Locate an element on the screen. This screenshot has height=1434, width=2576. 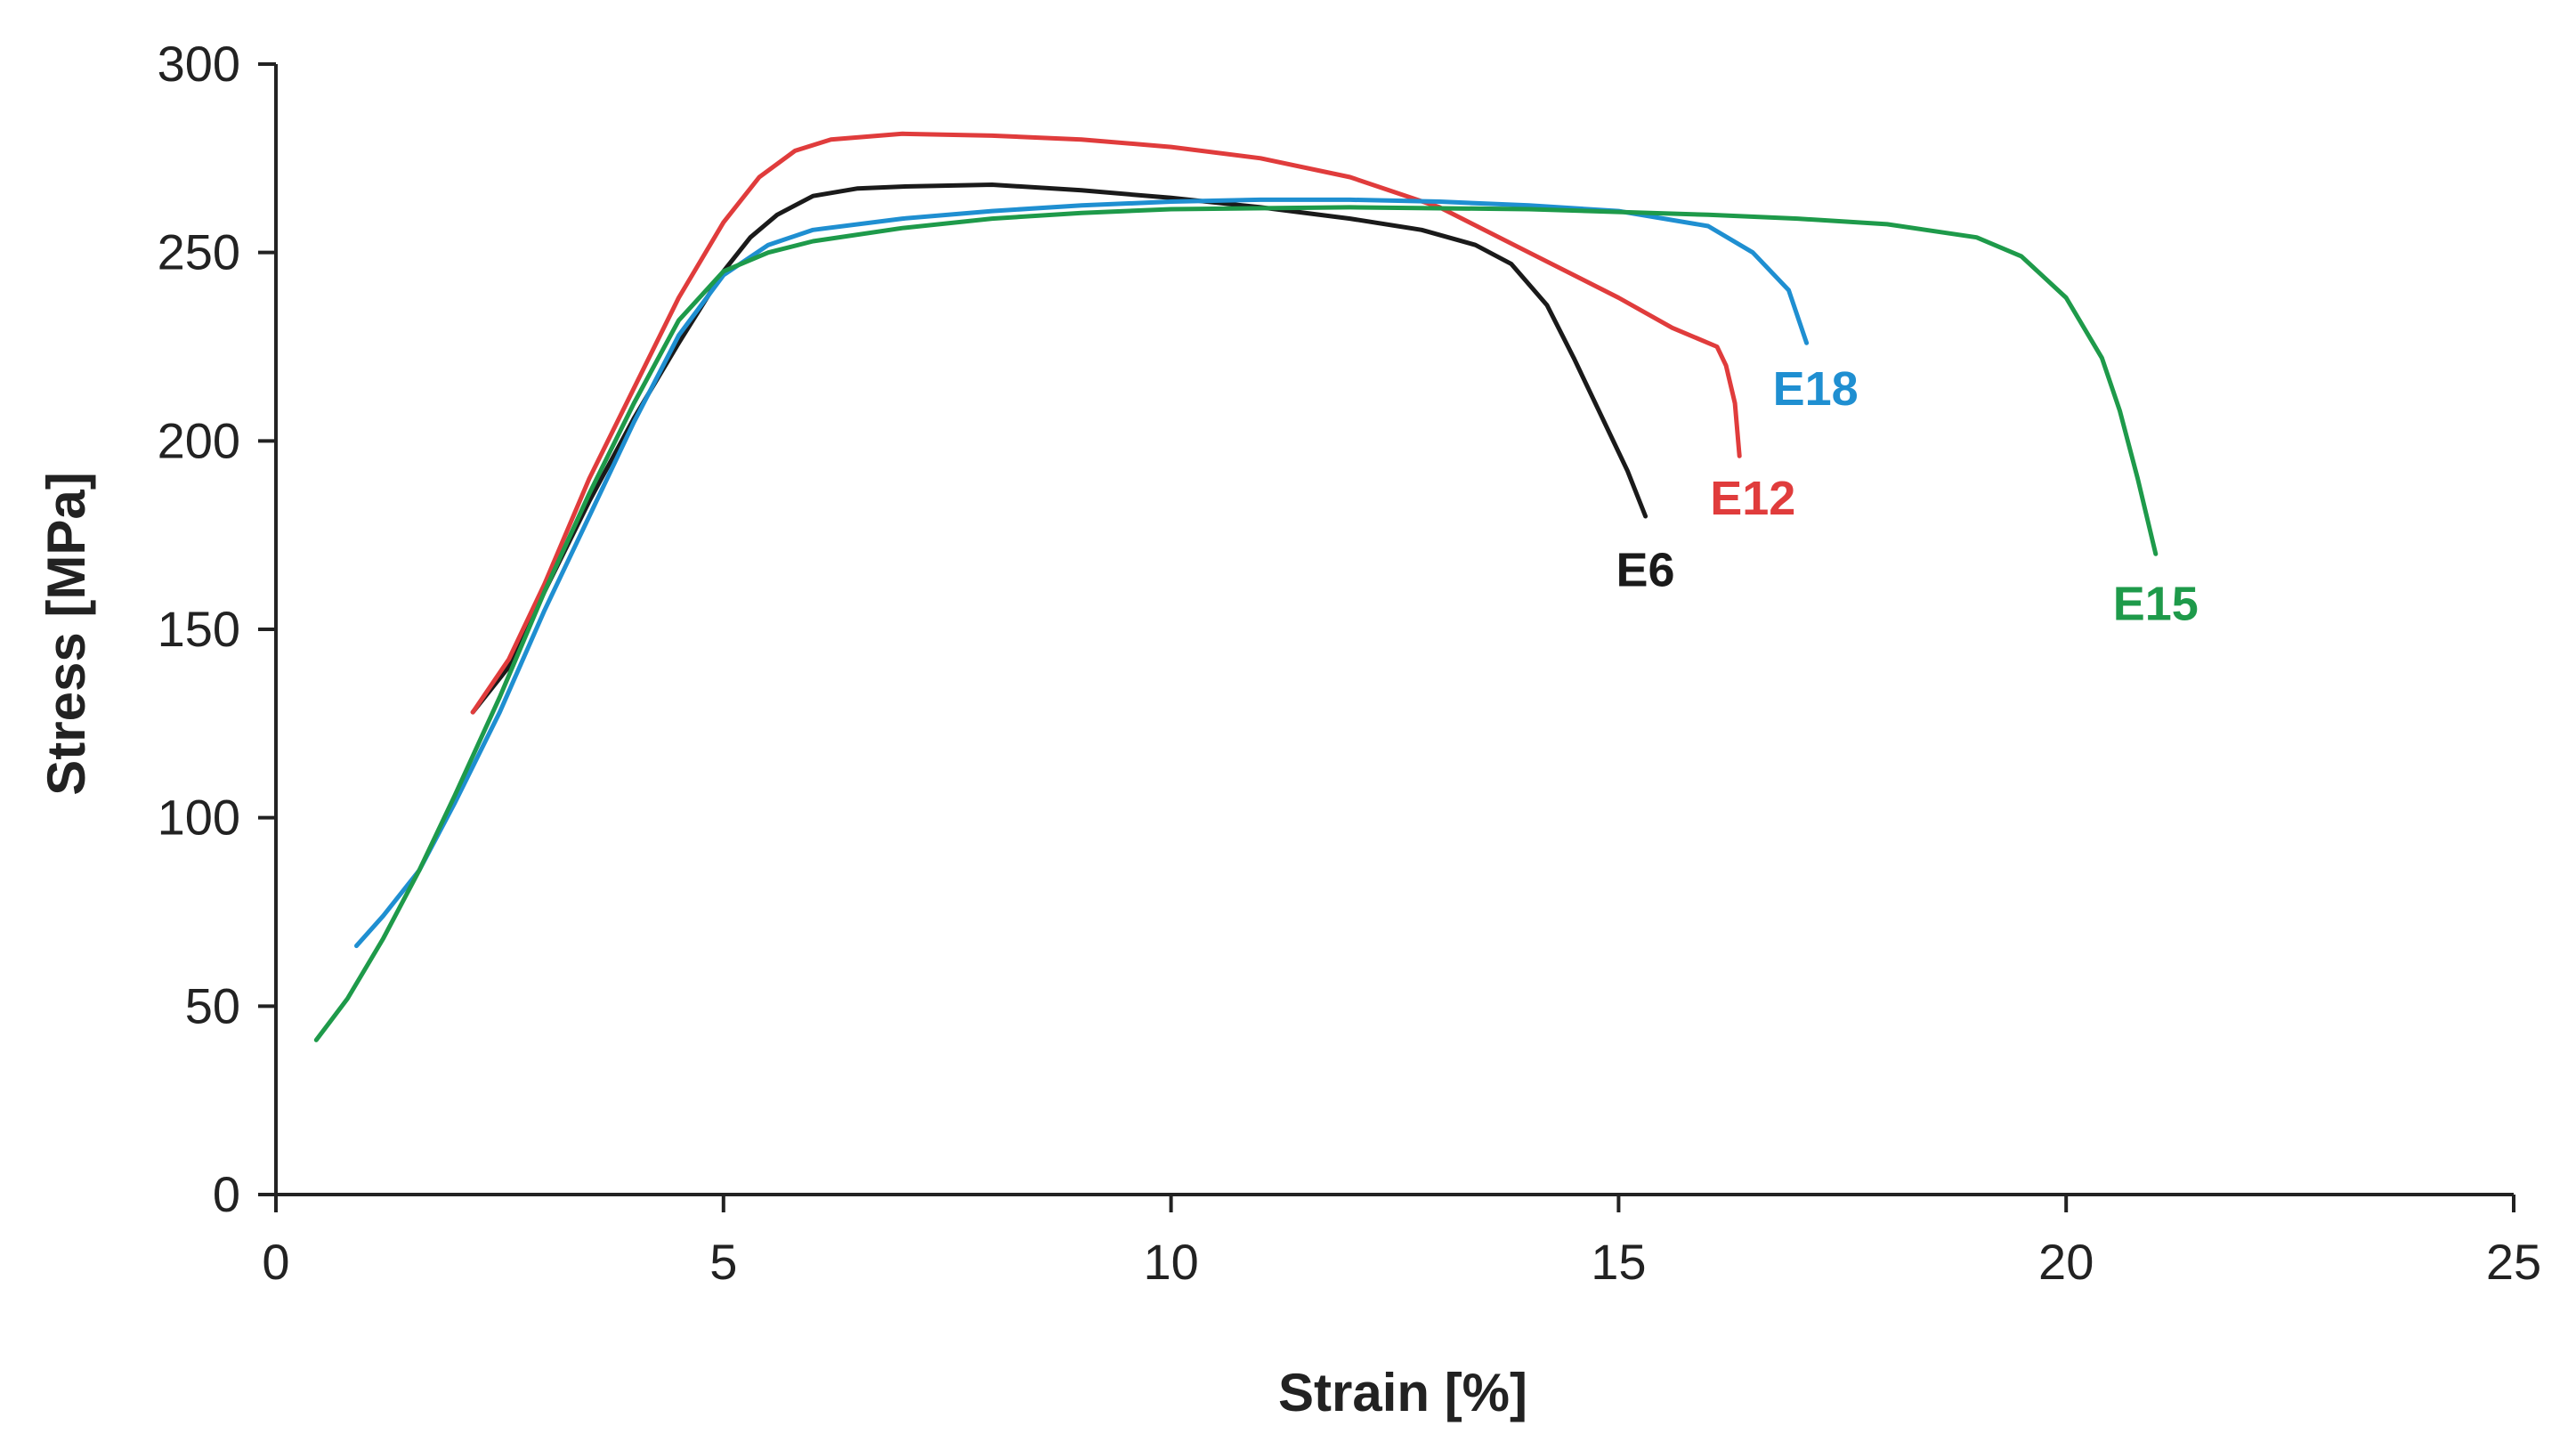
x-tick-label: 10 is located at coordinates (1171, 1262).